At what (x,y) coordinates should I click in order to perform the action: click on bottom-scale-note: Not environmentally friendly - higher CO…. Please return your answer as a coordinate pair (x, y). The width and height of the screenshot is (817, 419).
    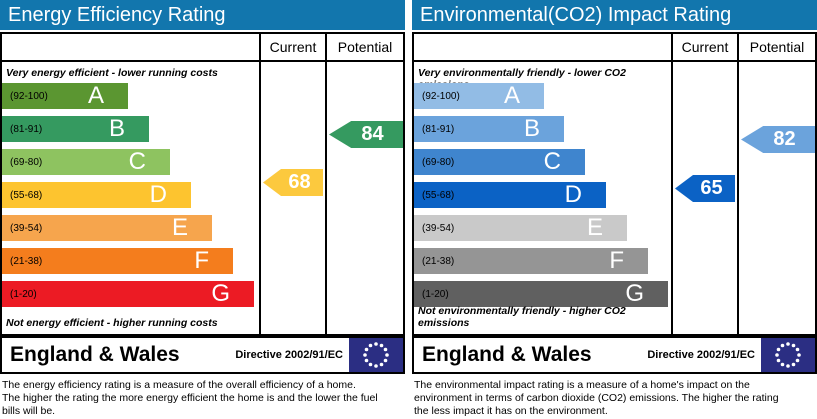
    Looking at the image, I should click on (522, 317).